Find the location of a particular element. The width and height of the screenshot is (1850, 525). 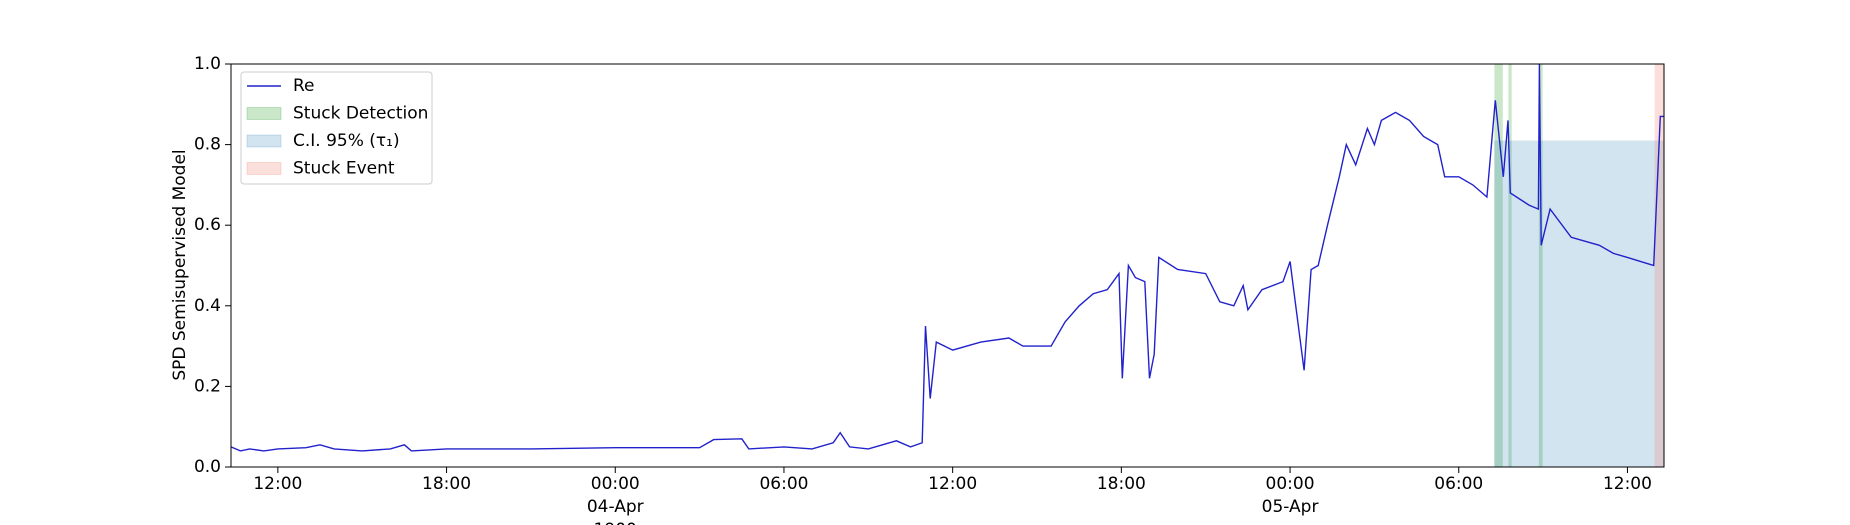

y-tick-label: 0.0 is located at coordinates (207, 467).